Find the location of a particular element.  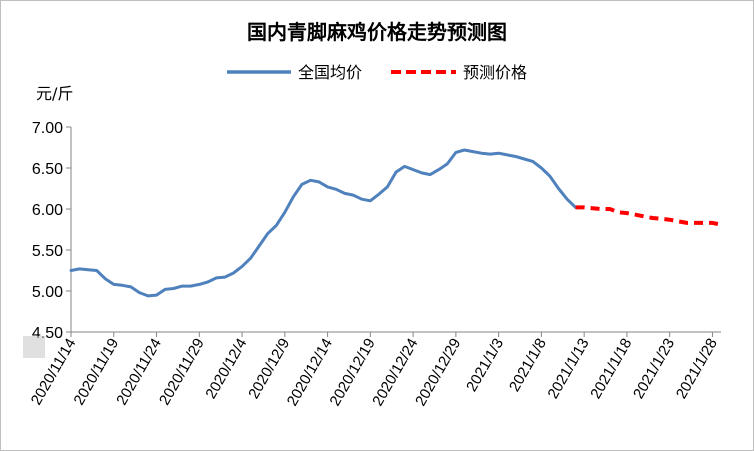

y-axis-unit-label: 元/斤 is located at coordinates (54, 93).